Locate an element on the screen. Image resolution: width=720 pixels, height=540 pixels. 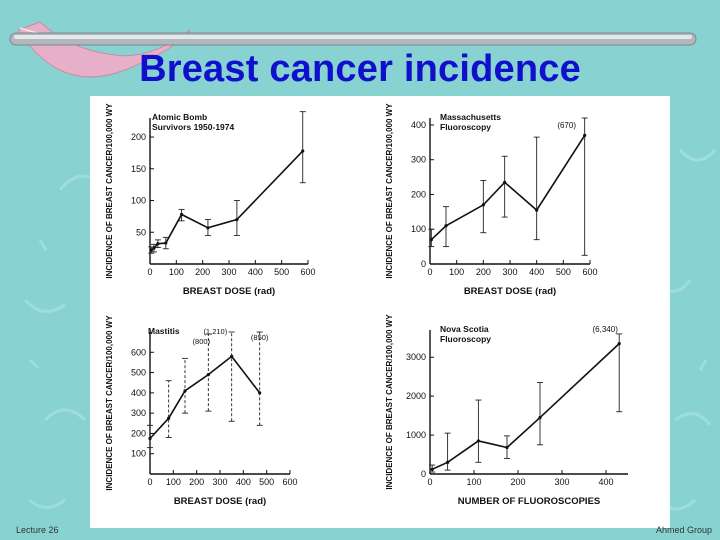
annotation-label: (6,340) is located at coordinates (606, 329).